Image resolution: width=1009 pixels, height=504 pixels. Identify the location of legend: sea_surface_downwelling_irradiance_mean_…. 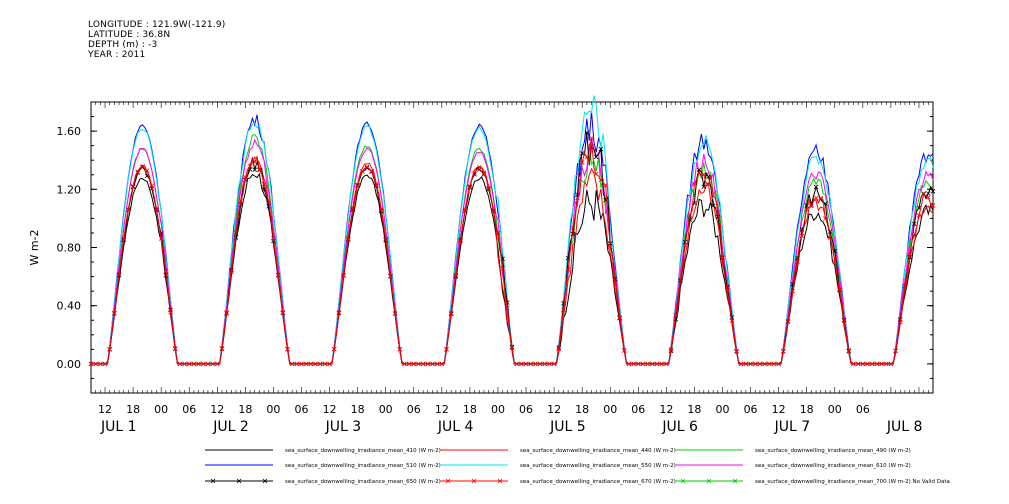
(577, 466).